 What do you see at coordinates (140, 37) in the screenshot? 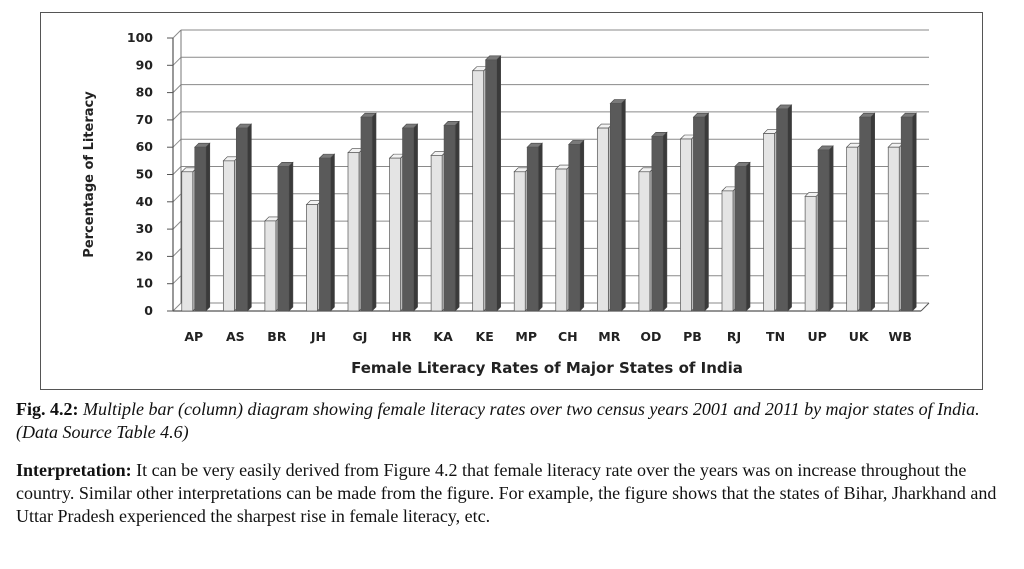
I see `y-tick-label: 100` at bounding box center [140, 37].